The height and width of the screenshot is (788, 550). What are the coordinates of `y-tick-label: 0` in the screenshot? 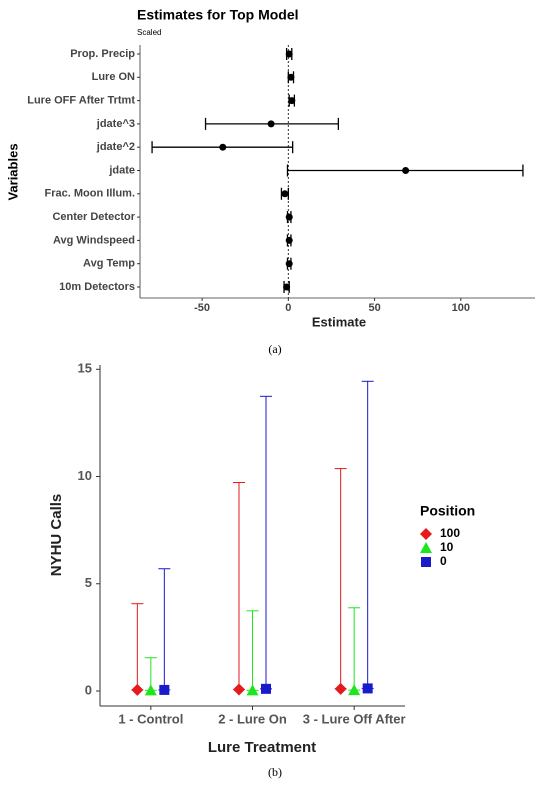 It's located at (88, 689).